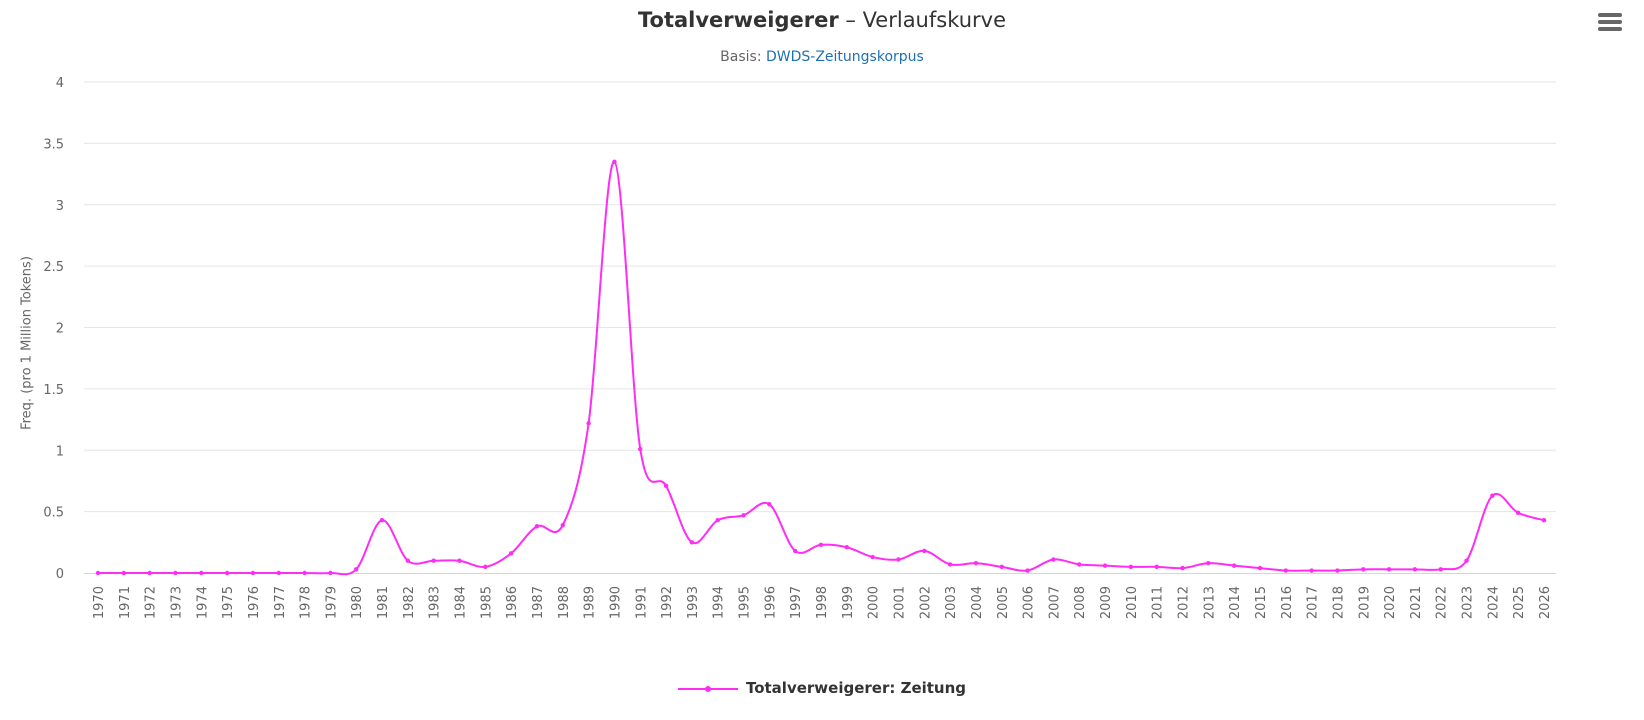 This screenshot has width=1644, height=720. I want to click on x-tick-label: 2001, so click(899, 602).